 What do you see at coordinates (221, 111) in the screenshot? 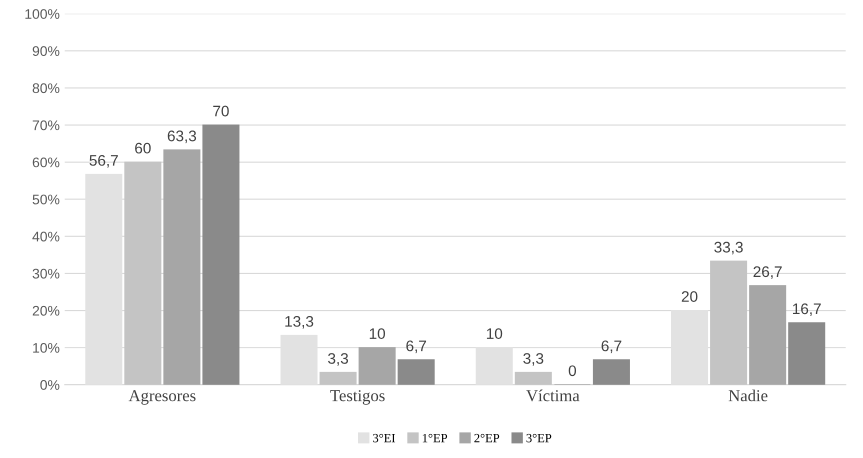
I see `data-label: 70` at bounding box center [221, 111].